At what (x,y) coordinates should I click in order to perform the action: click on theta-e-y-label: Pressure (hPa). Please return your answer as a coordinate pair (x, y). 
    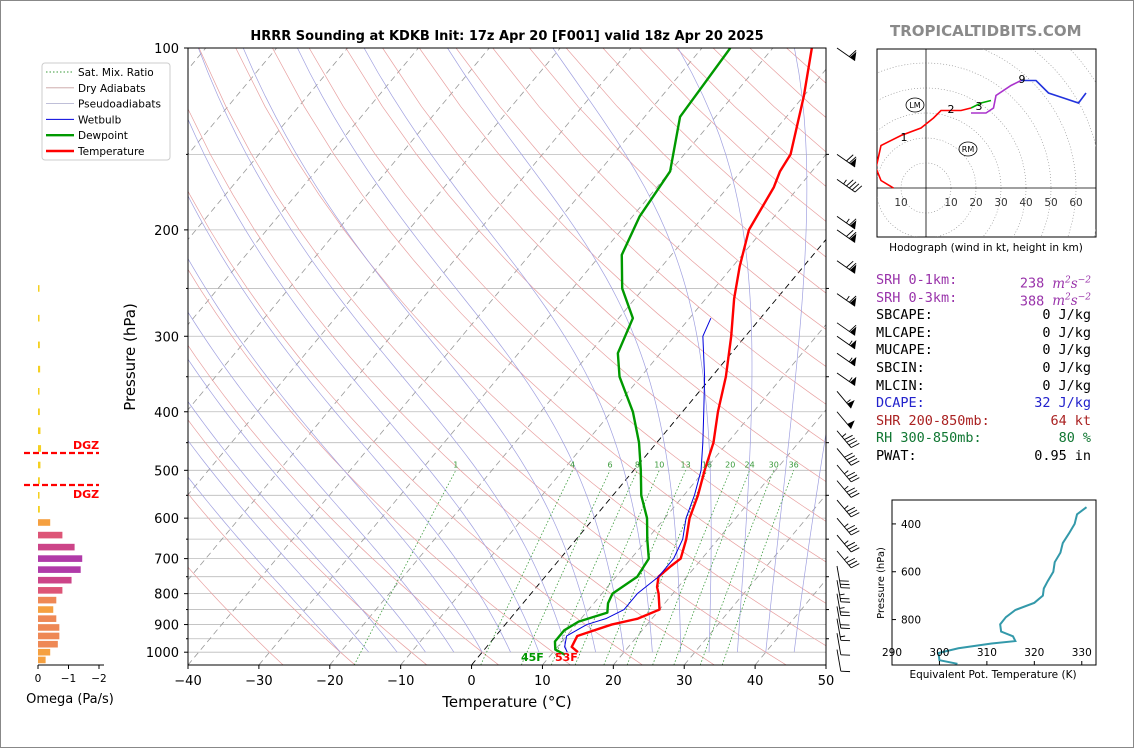
    Looking at the image, I should click on (881, 583).